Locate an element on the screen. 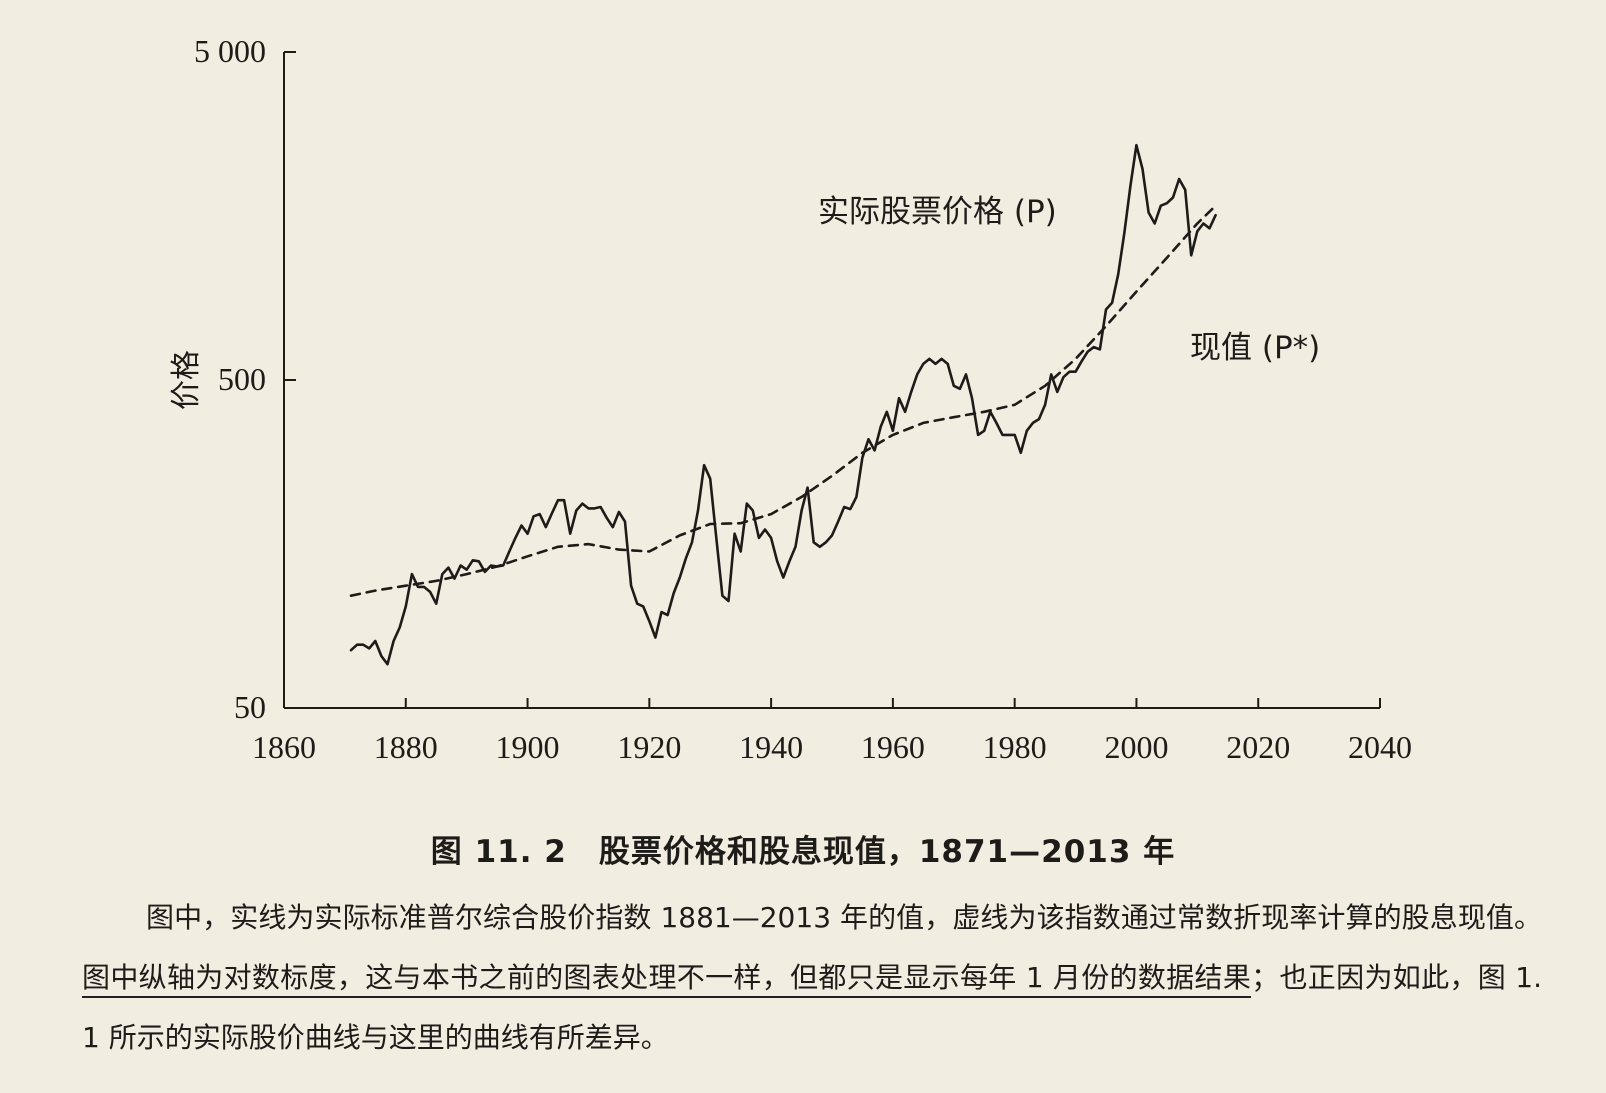 The image size is (1606, 1093). x-tick-label: 1860 is located at coordinates (284, 747).